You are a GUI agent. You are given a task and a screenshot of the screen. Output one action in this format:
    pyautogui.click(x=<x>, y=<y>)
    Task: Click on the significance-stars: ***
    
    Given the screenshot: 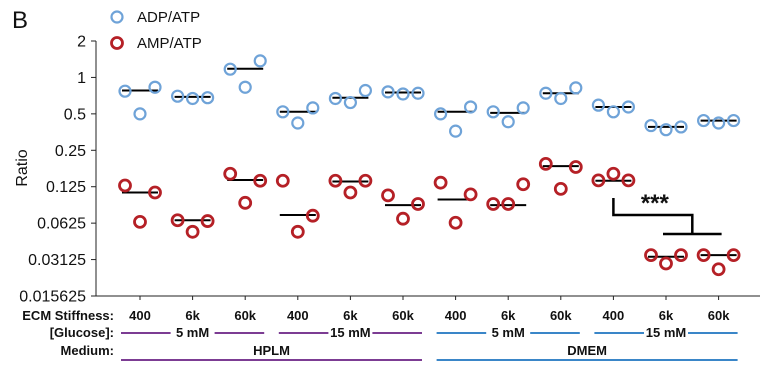 What is the action you would take?
    pyautogui.click(x=655, y=203)
    